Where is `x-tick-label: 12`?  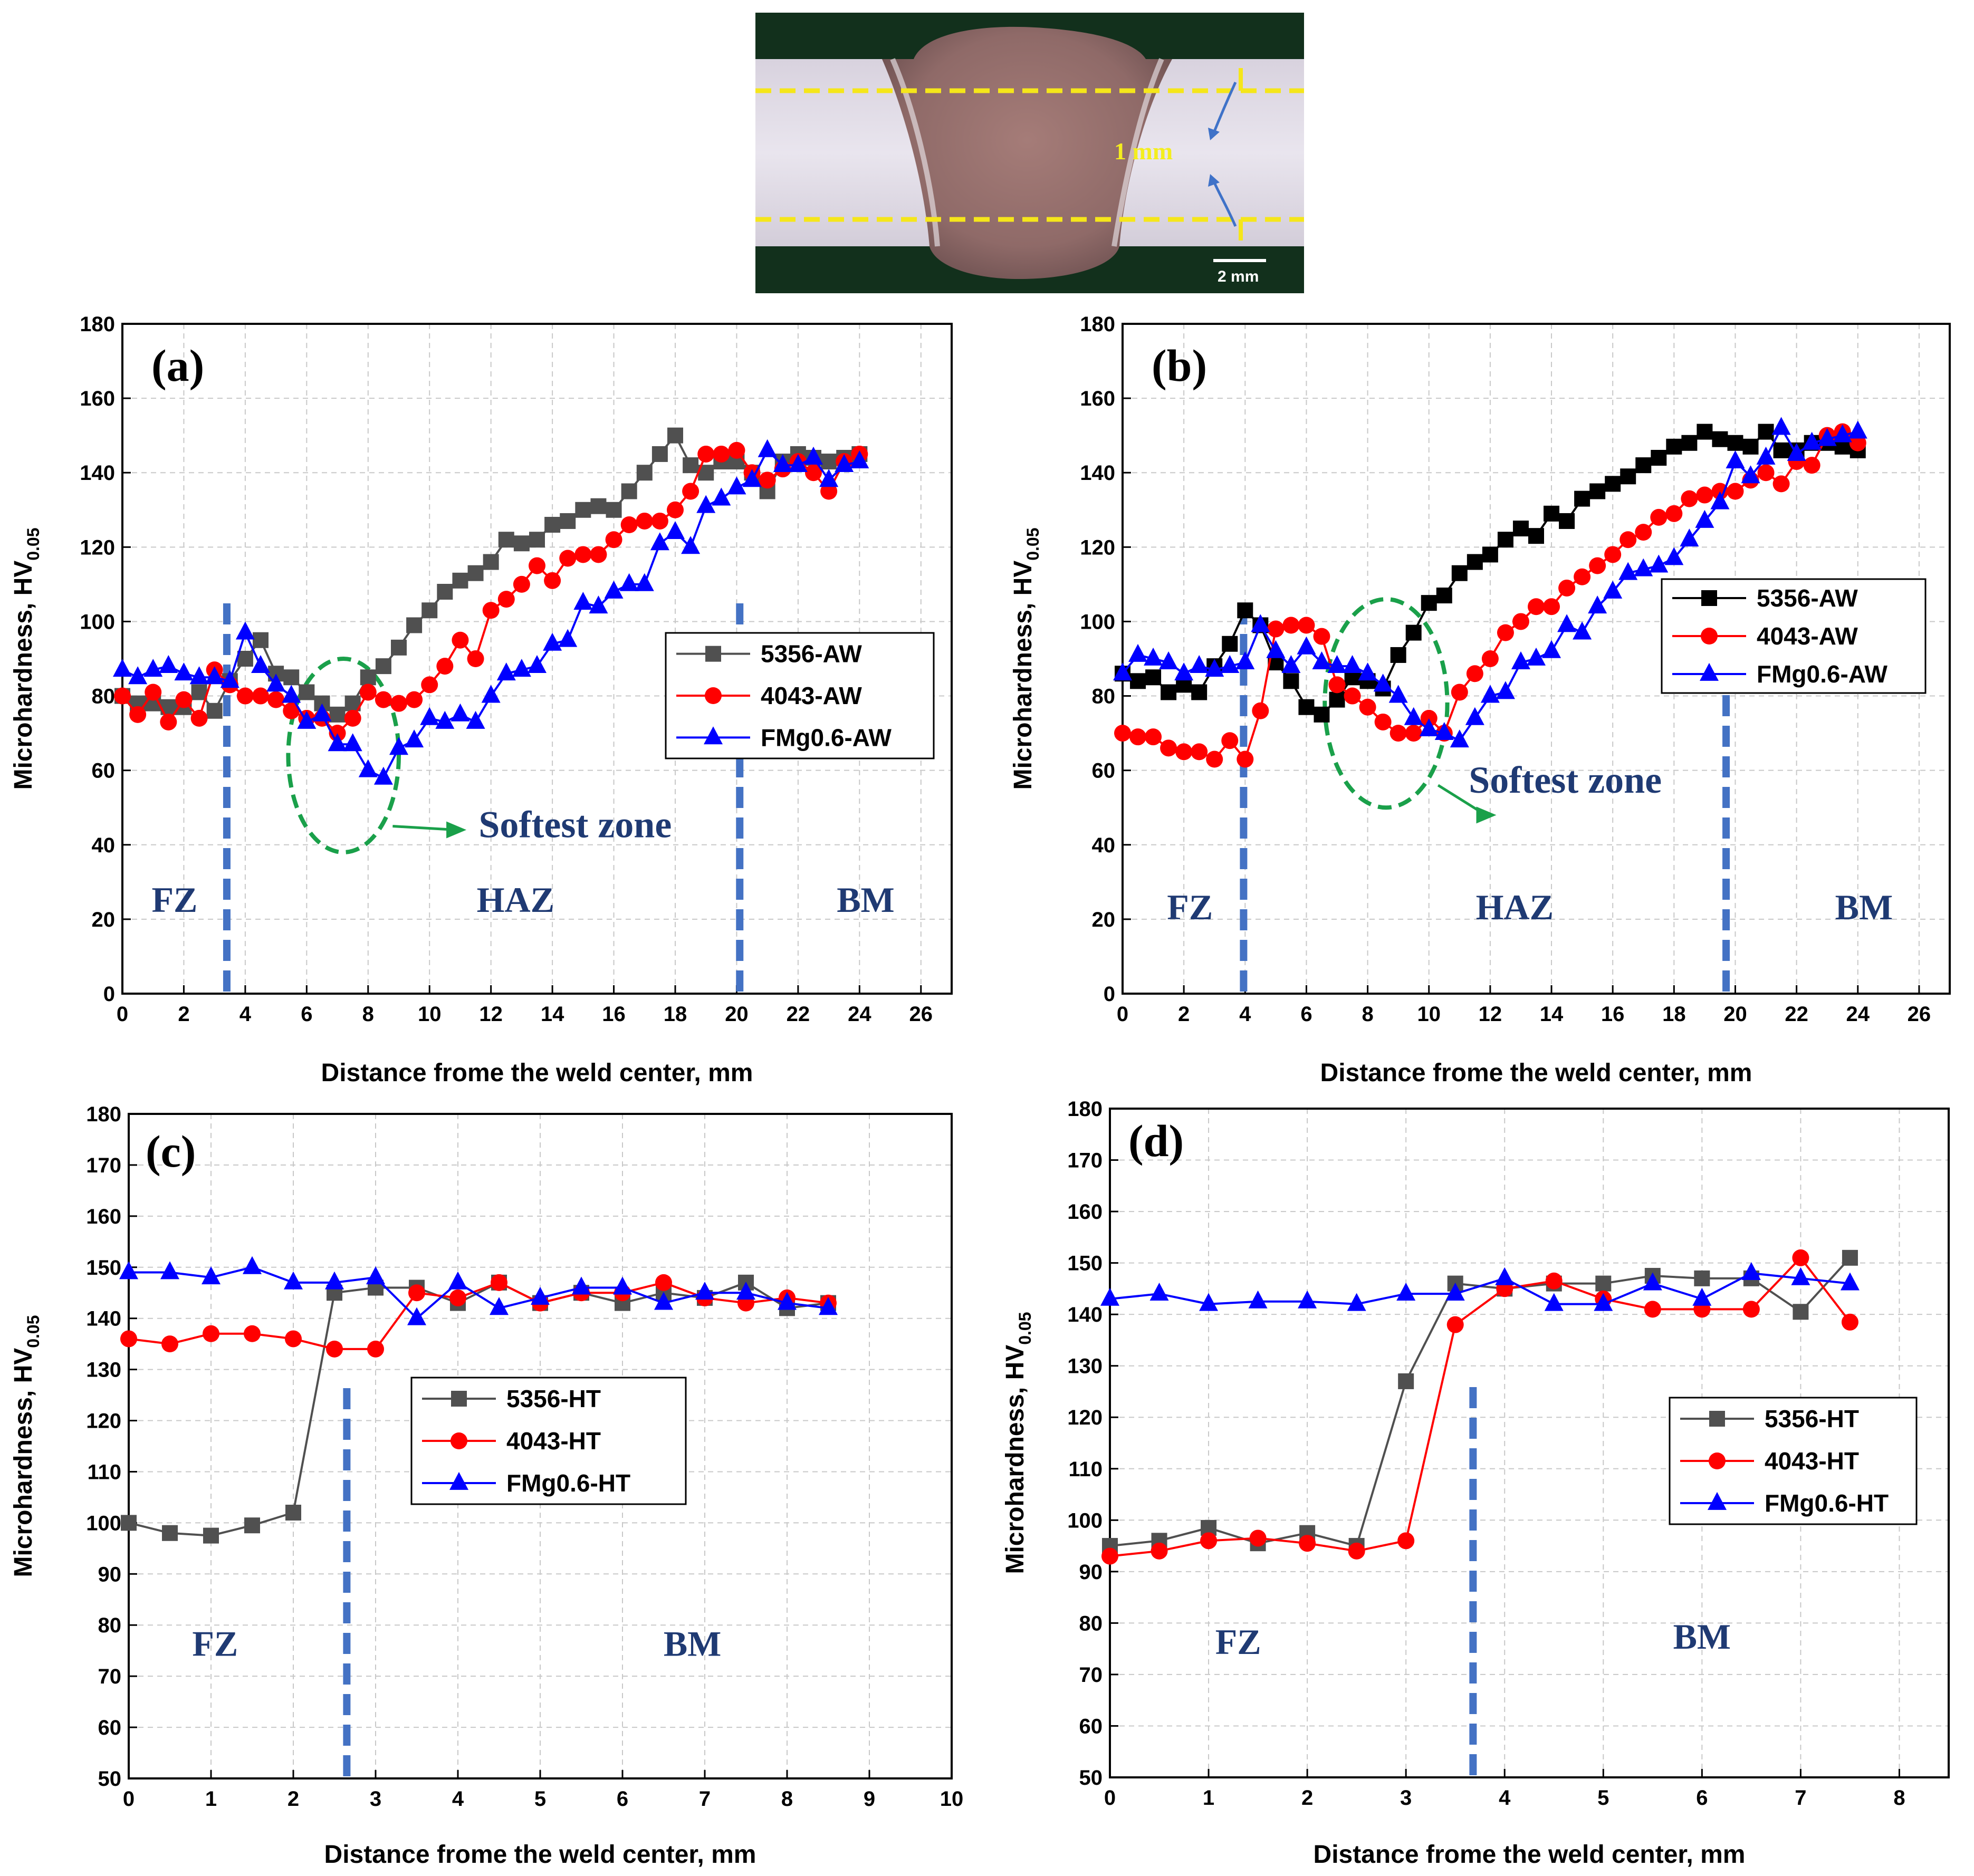
x-tick-label: 12 is located at coordinates (491, 1015).